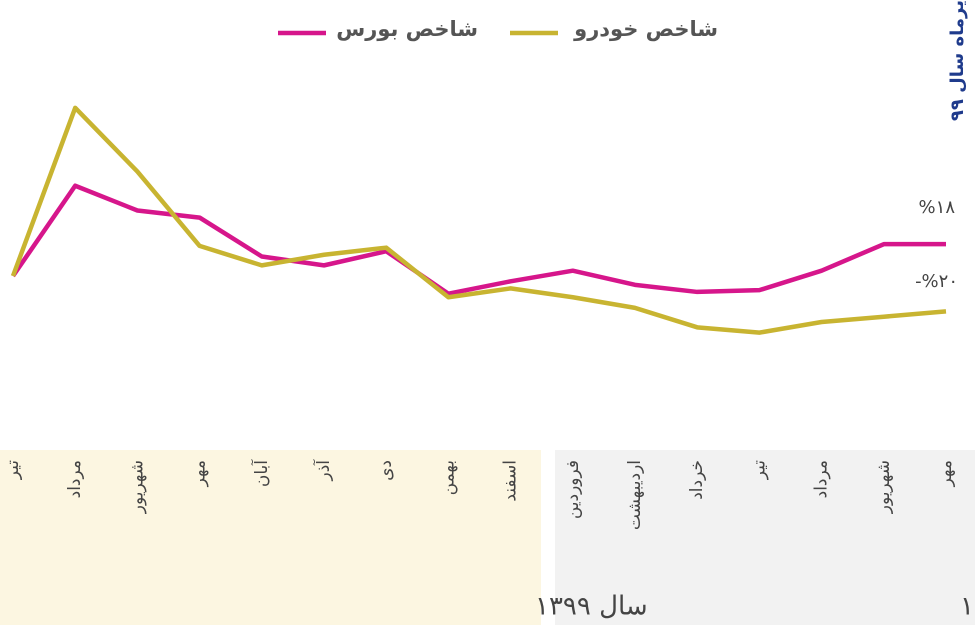 This screenshot has height=625, width=975. I want to click on group-label: سال ۱۴۰۰, so click(967, 607).